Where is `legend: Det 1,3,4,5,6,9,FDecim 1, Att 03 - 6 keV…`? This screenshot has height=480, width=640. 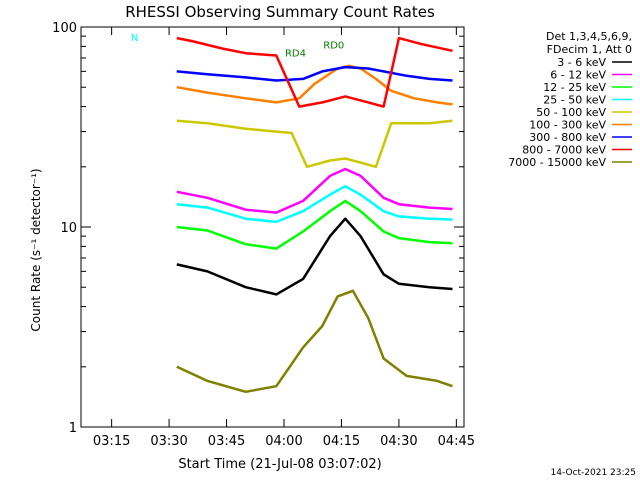 legend: Det 1,3,4,5,6,9,FDecim 1, Att 03 - 6 keV… is located at coordinates (570, 99).